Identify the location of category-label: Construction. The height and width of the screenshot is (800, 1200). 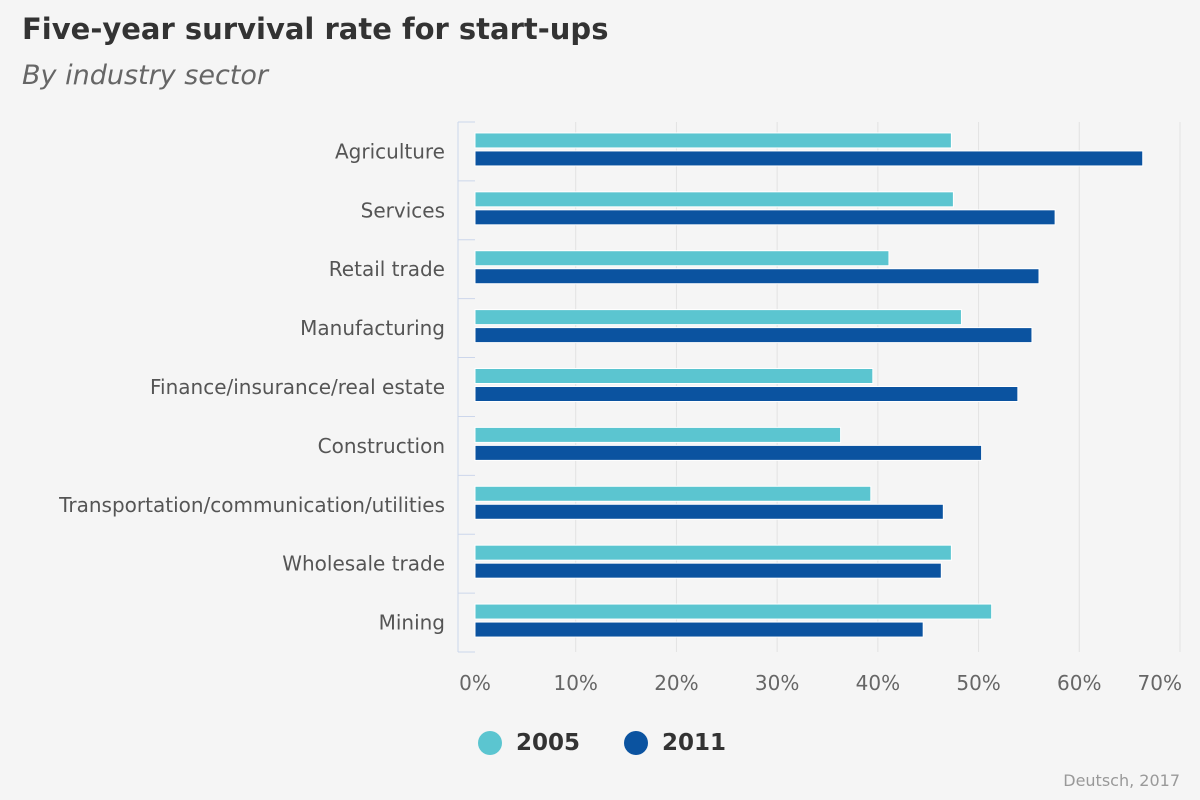
(381, 446).